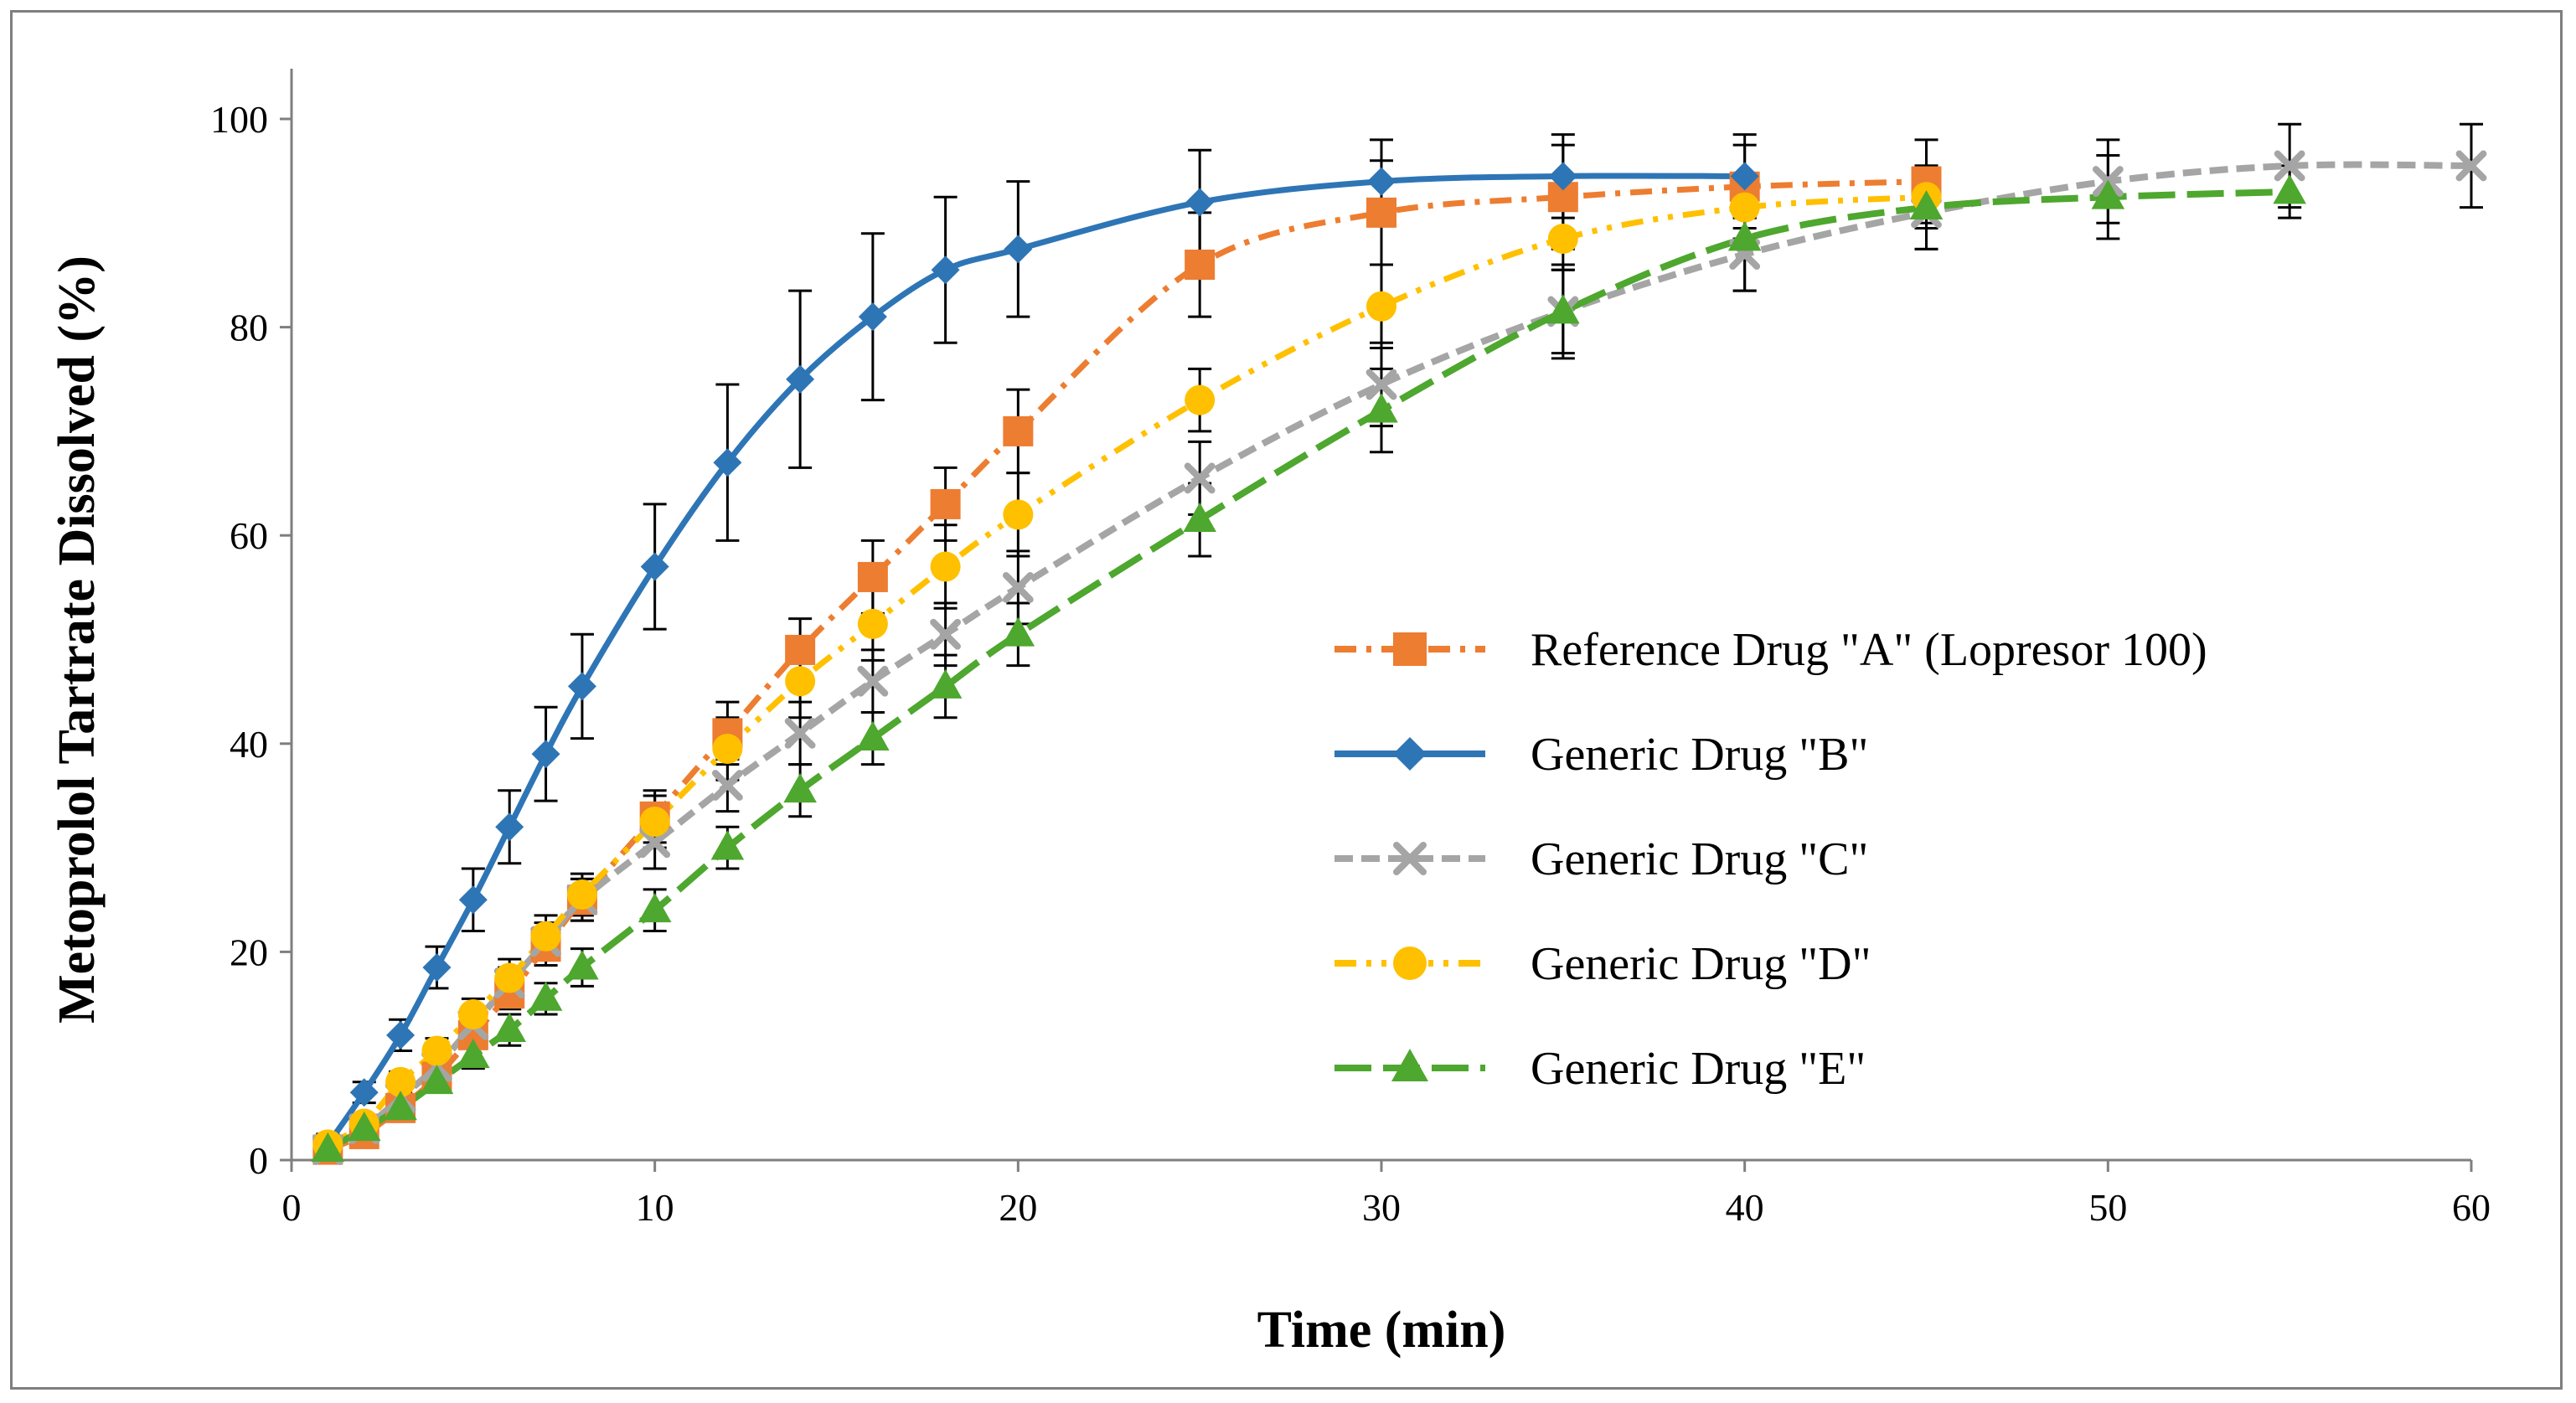 This screenshot has width=2576, height=1403. Describe the element at coordinates (249, 952) in the screenshot. I see `y-tick-label: 20` at that location.